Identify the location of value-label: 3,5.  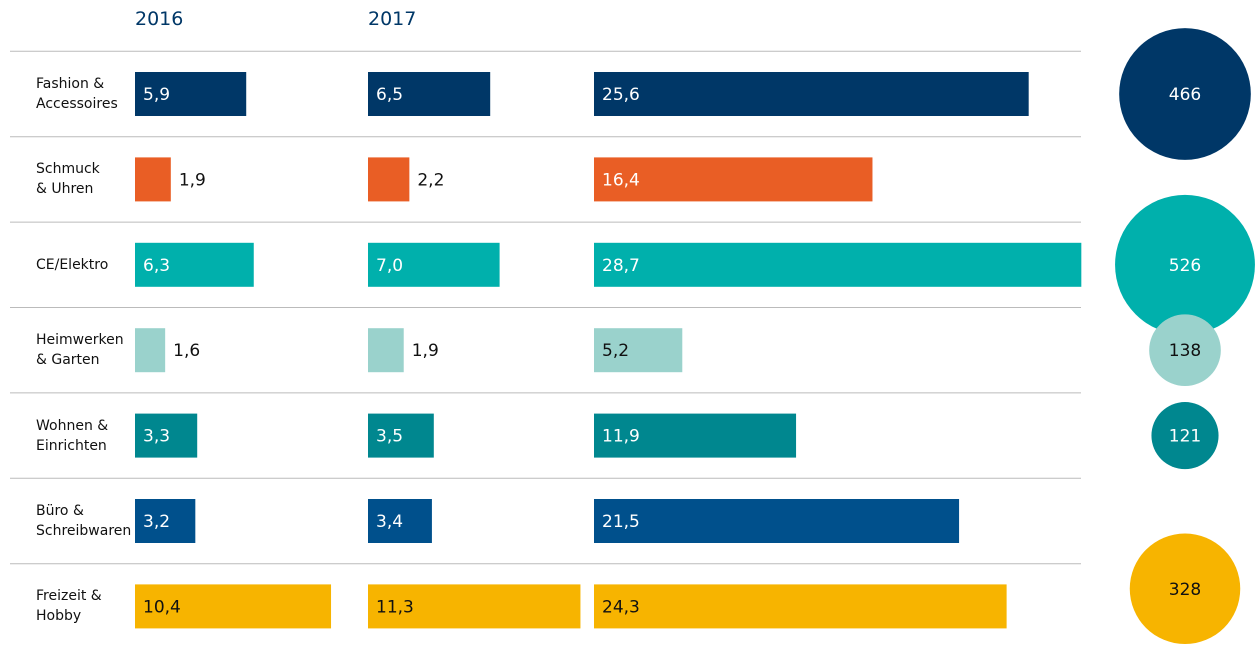
(389, 437).